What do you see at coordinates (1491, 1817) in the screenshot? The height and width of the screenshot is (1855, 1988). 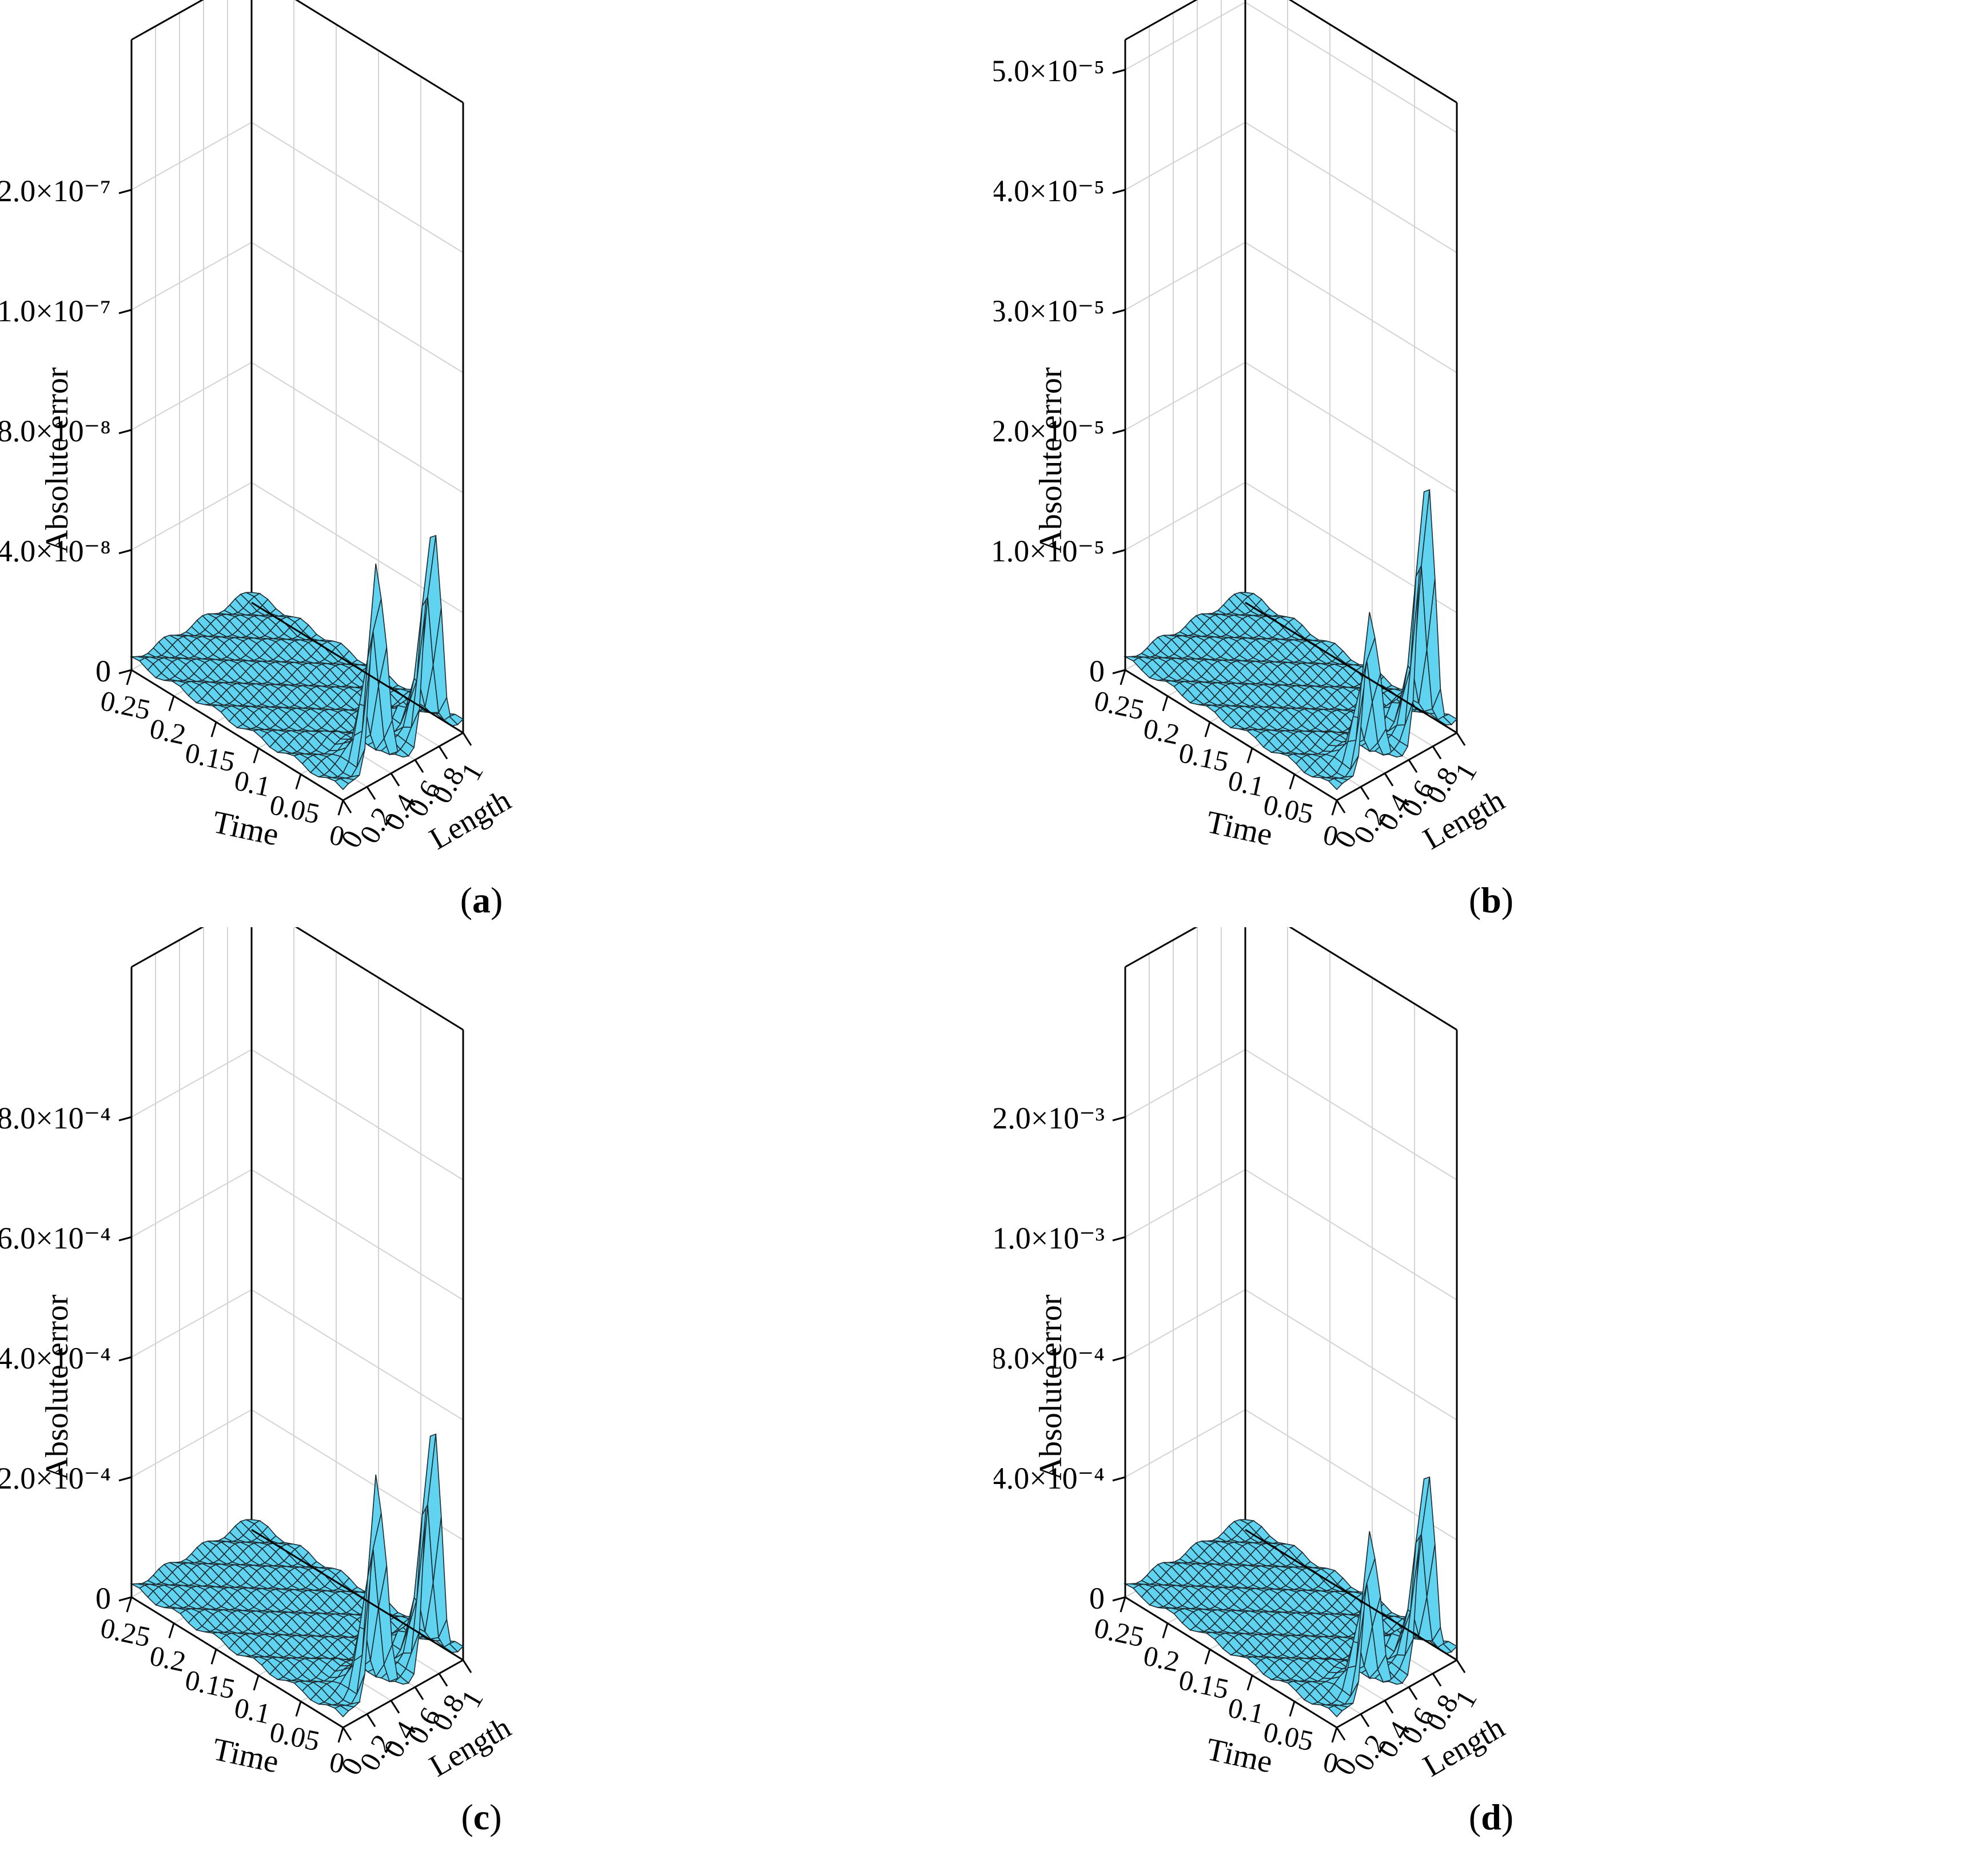 I see `caption-d: (d)` at bounding box center [1491, 1817].